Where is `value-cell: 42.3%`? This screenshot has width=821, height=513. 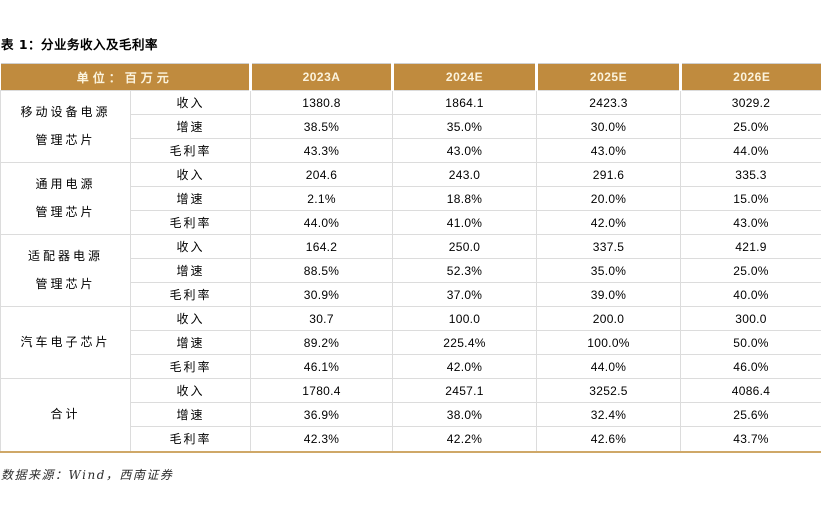 value-cell: 42.3% is located at coordinates (322, 438).